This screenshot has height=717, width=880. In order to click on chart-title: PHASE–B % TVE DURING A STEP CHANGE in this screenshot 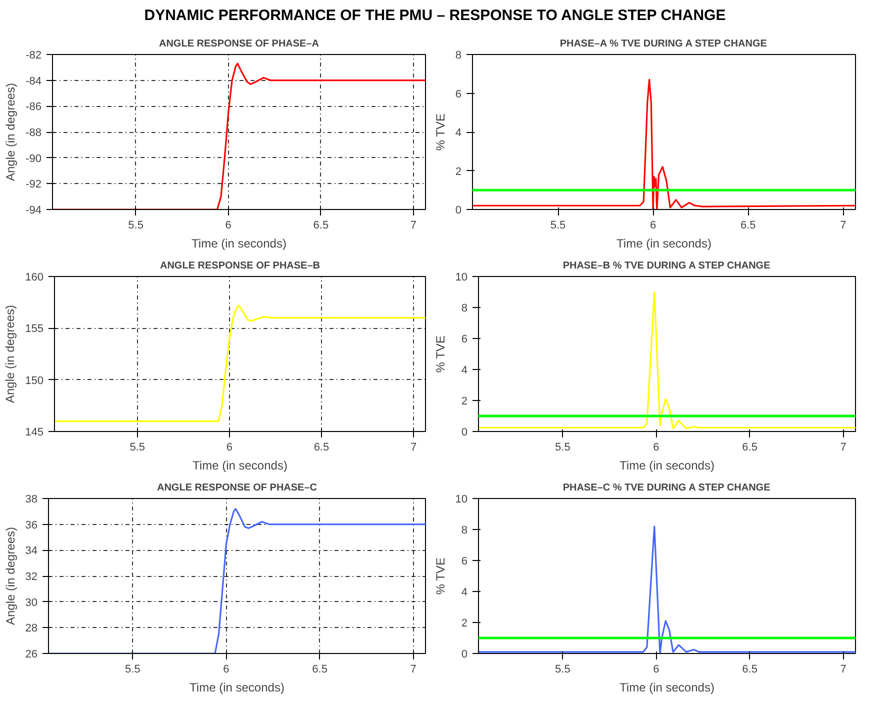, I will do `click(666, 266)`.